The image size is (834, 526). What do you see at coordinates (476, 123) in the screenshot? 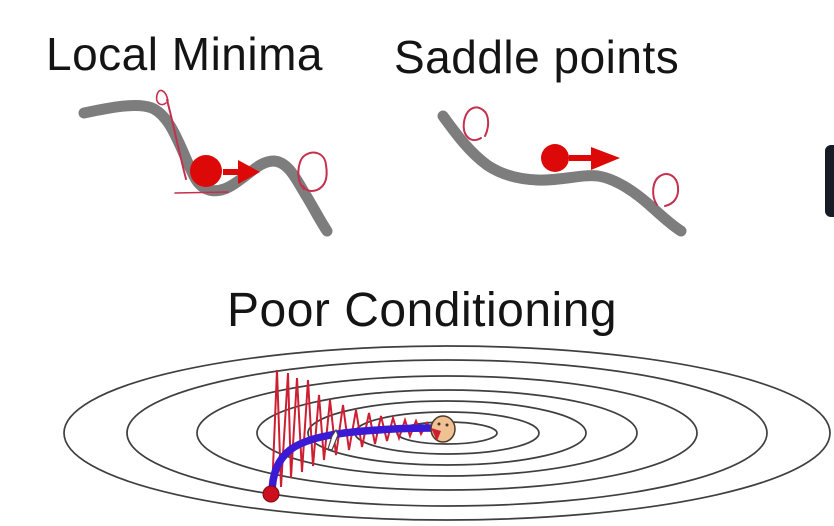
I see `annotation-loop-top-icon` at bounding box center [476, 123].